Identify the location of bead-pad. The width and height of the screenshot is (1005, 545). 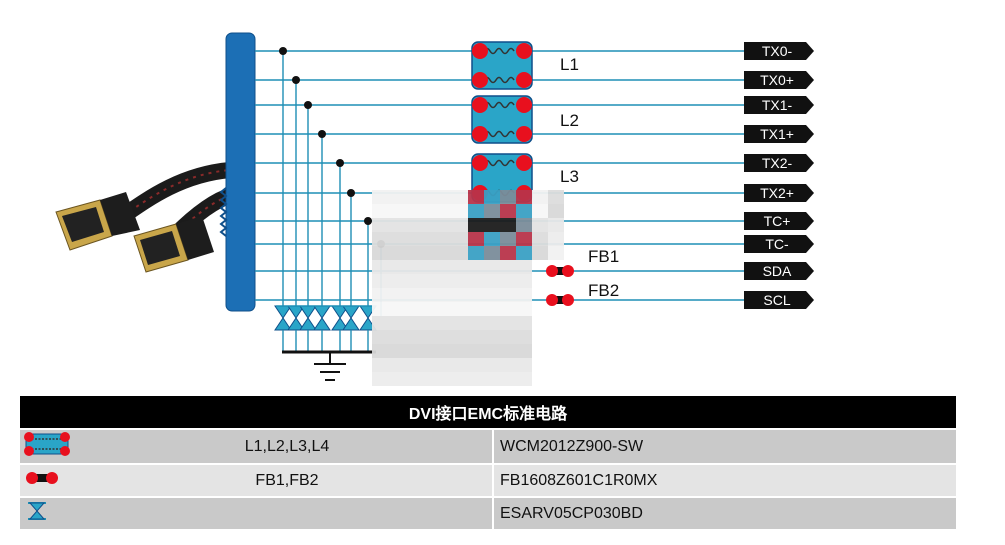
(568, 271).